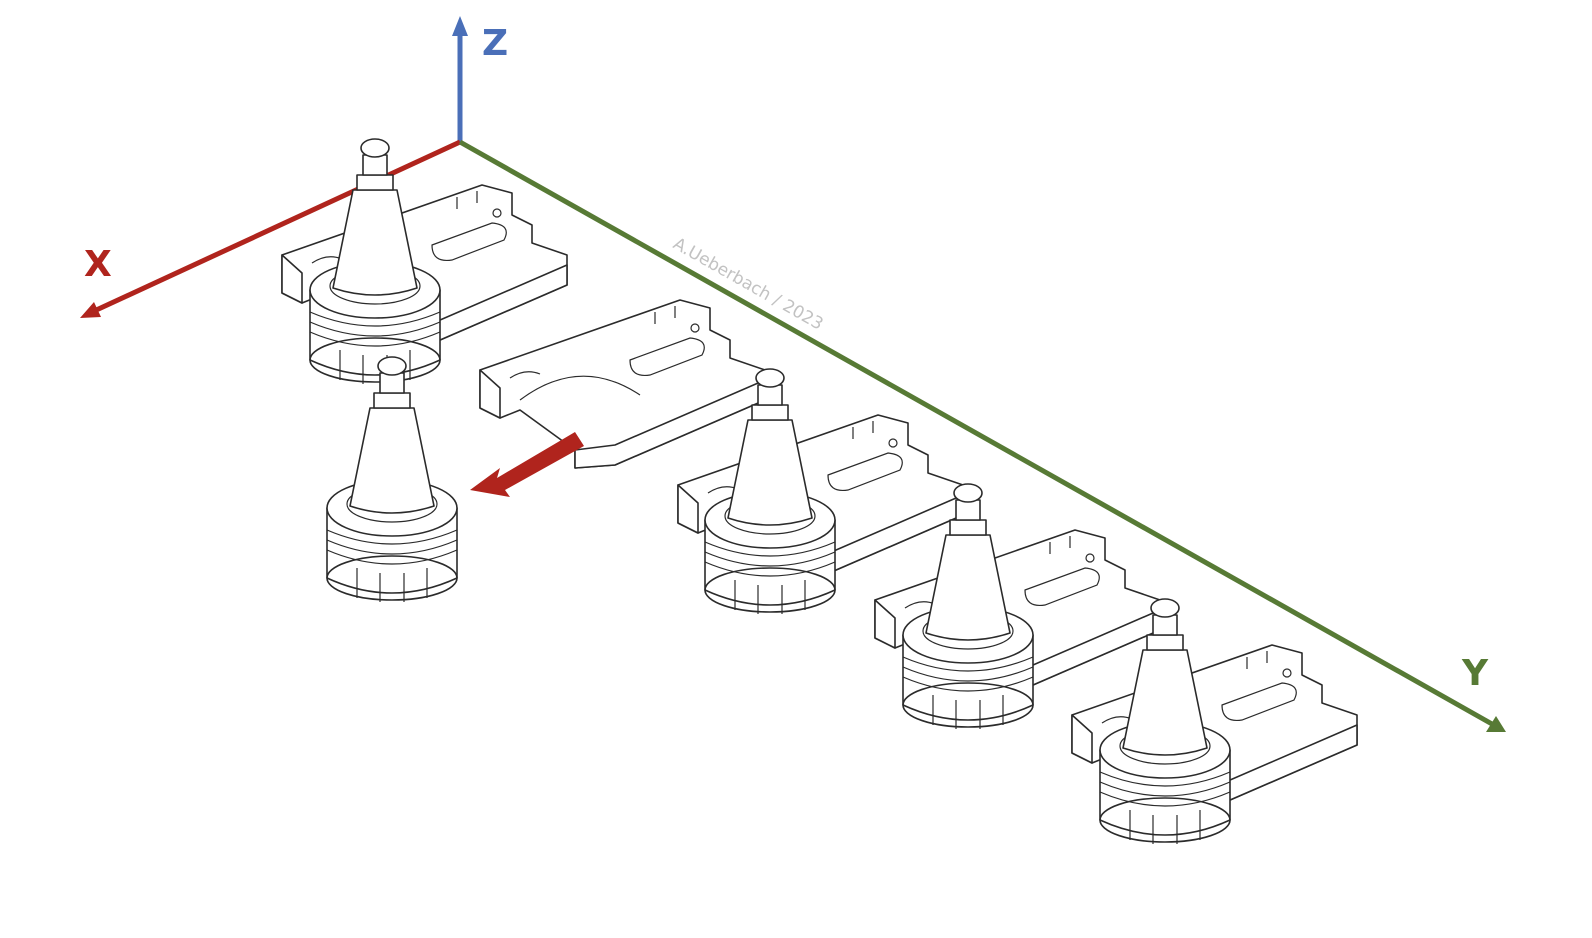 This screenshot has width=1592, height=938. What do you see at coordinates (392, 479) in the screenshot?
I see `tool-holder-removed` at bounding box center [392, 479].